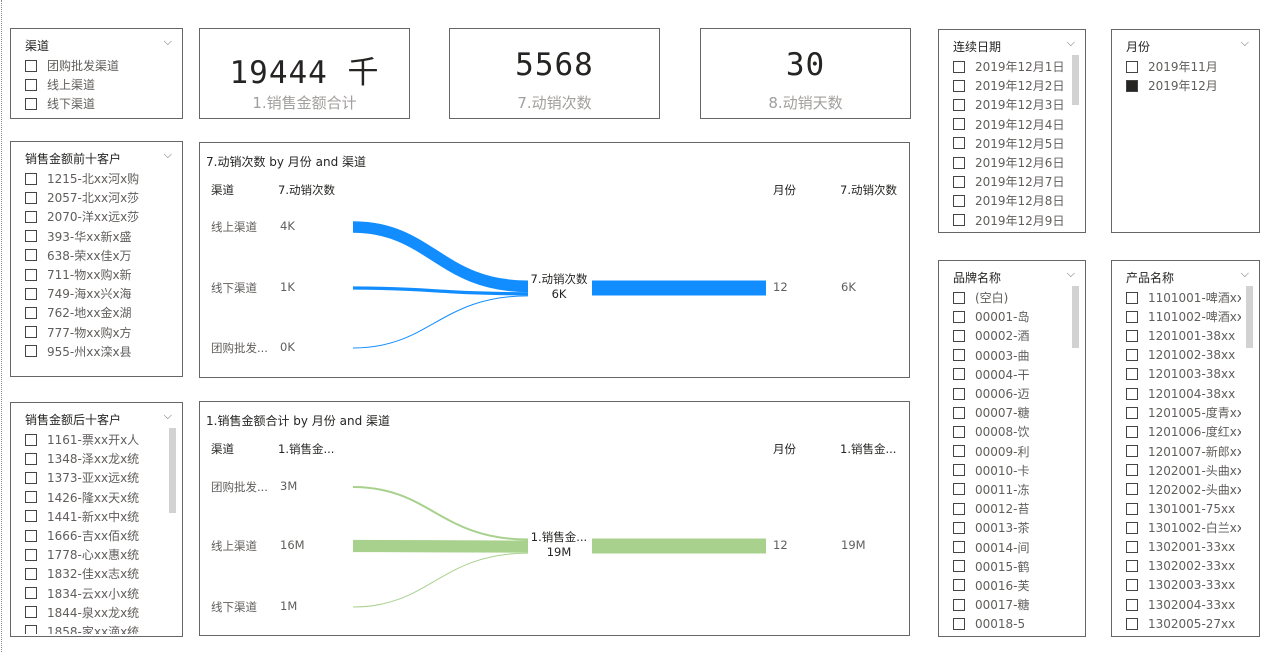  I want to click on slicer-item: 1778-心xx惠x统, so click(94, 554).